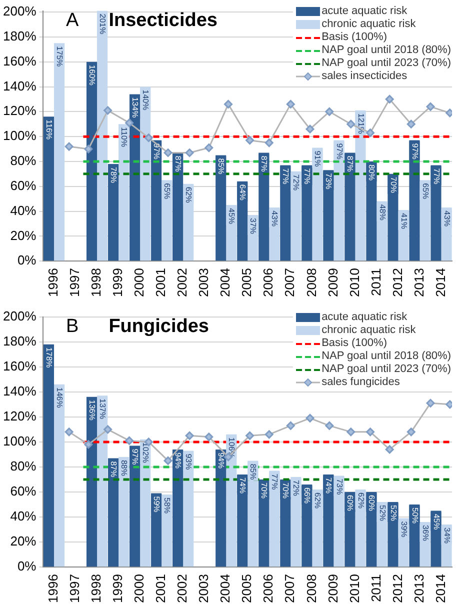 Image resolution: width=460 pixels, height=607 pixels. I want to click on y-tick-label: 200%, so click(20, 316).